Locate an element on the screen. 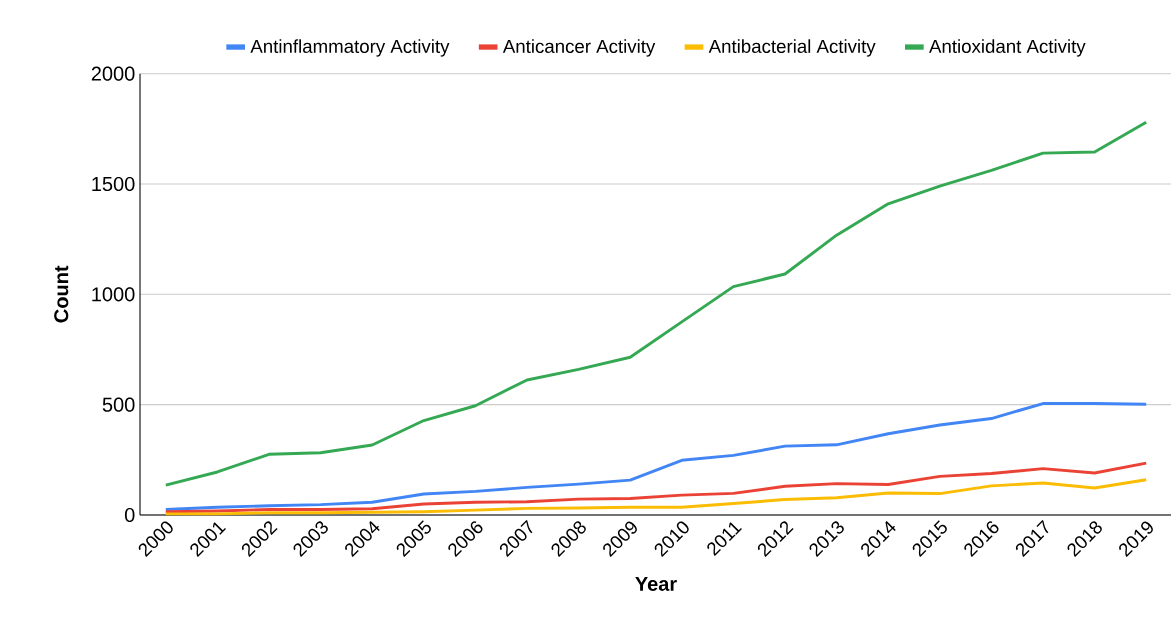 This screenshot has height=635, width=1171. y-axis-title: Count is located at coordinates (61, 294).